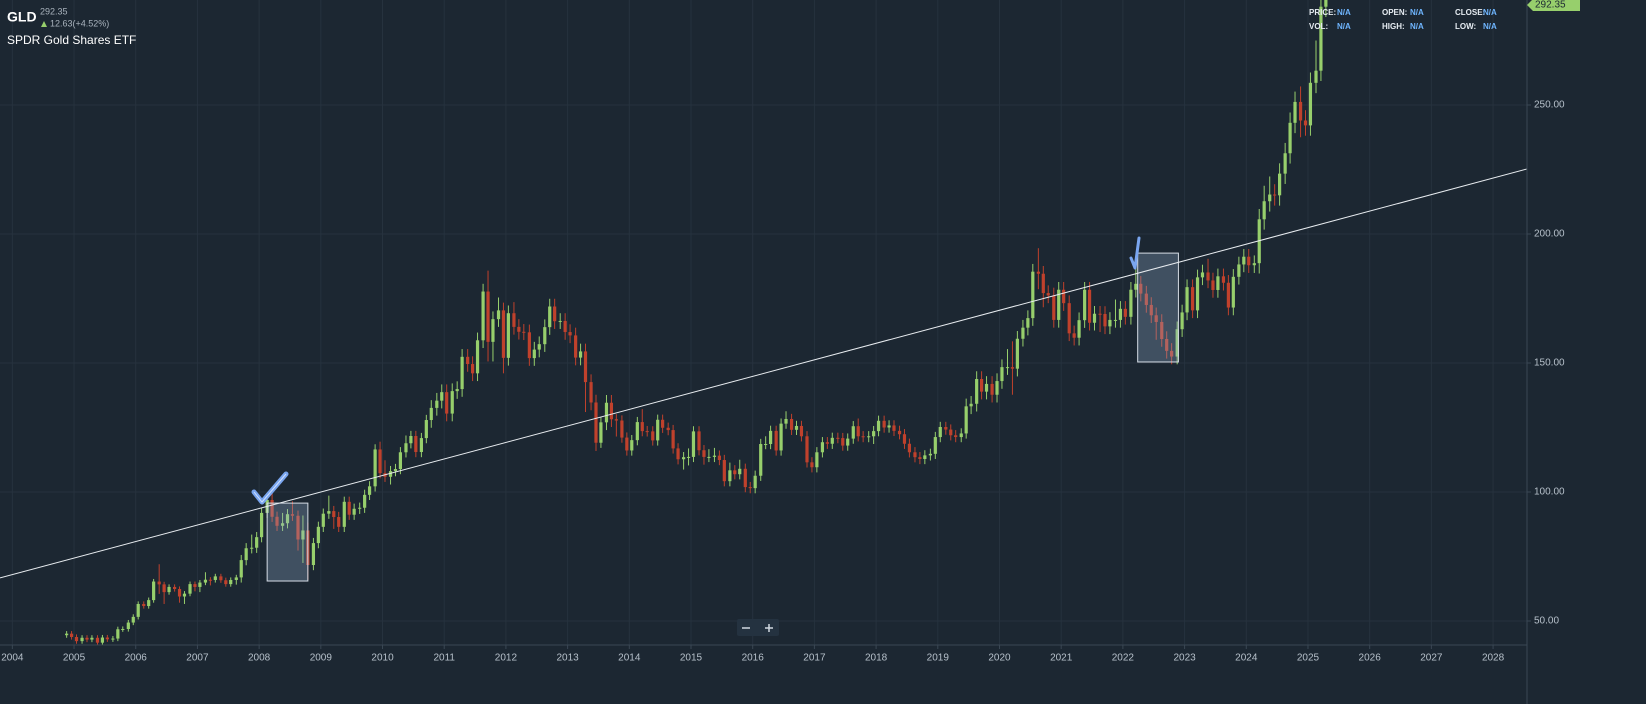 The width and height of the screenshot is (1646, 704). I want to click on x-tick-label: 2012, so click(506, 658).